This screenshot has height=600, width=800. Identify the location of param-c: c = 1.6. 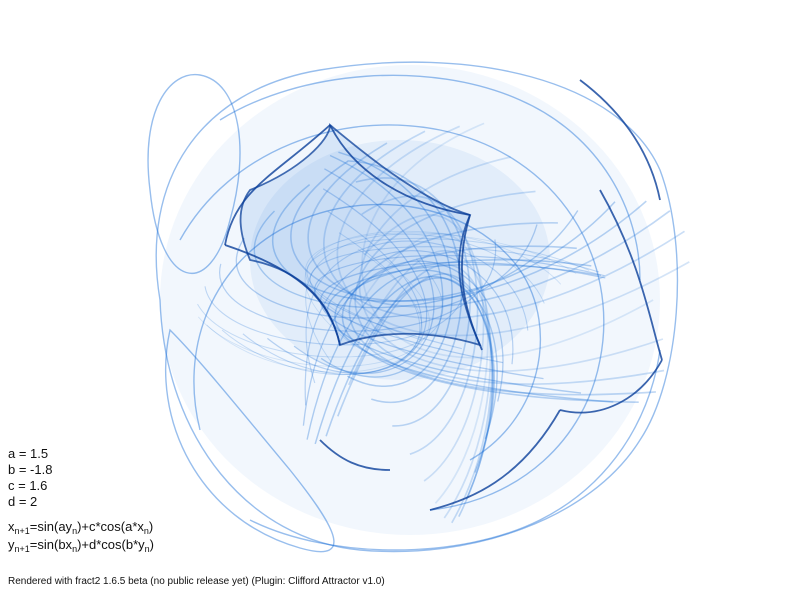
(28, 485).